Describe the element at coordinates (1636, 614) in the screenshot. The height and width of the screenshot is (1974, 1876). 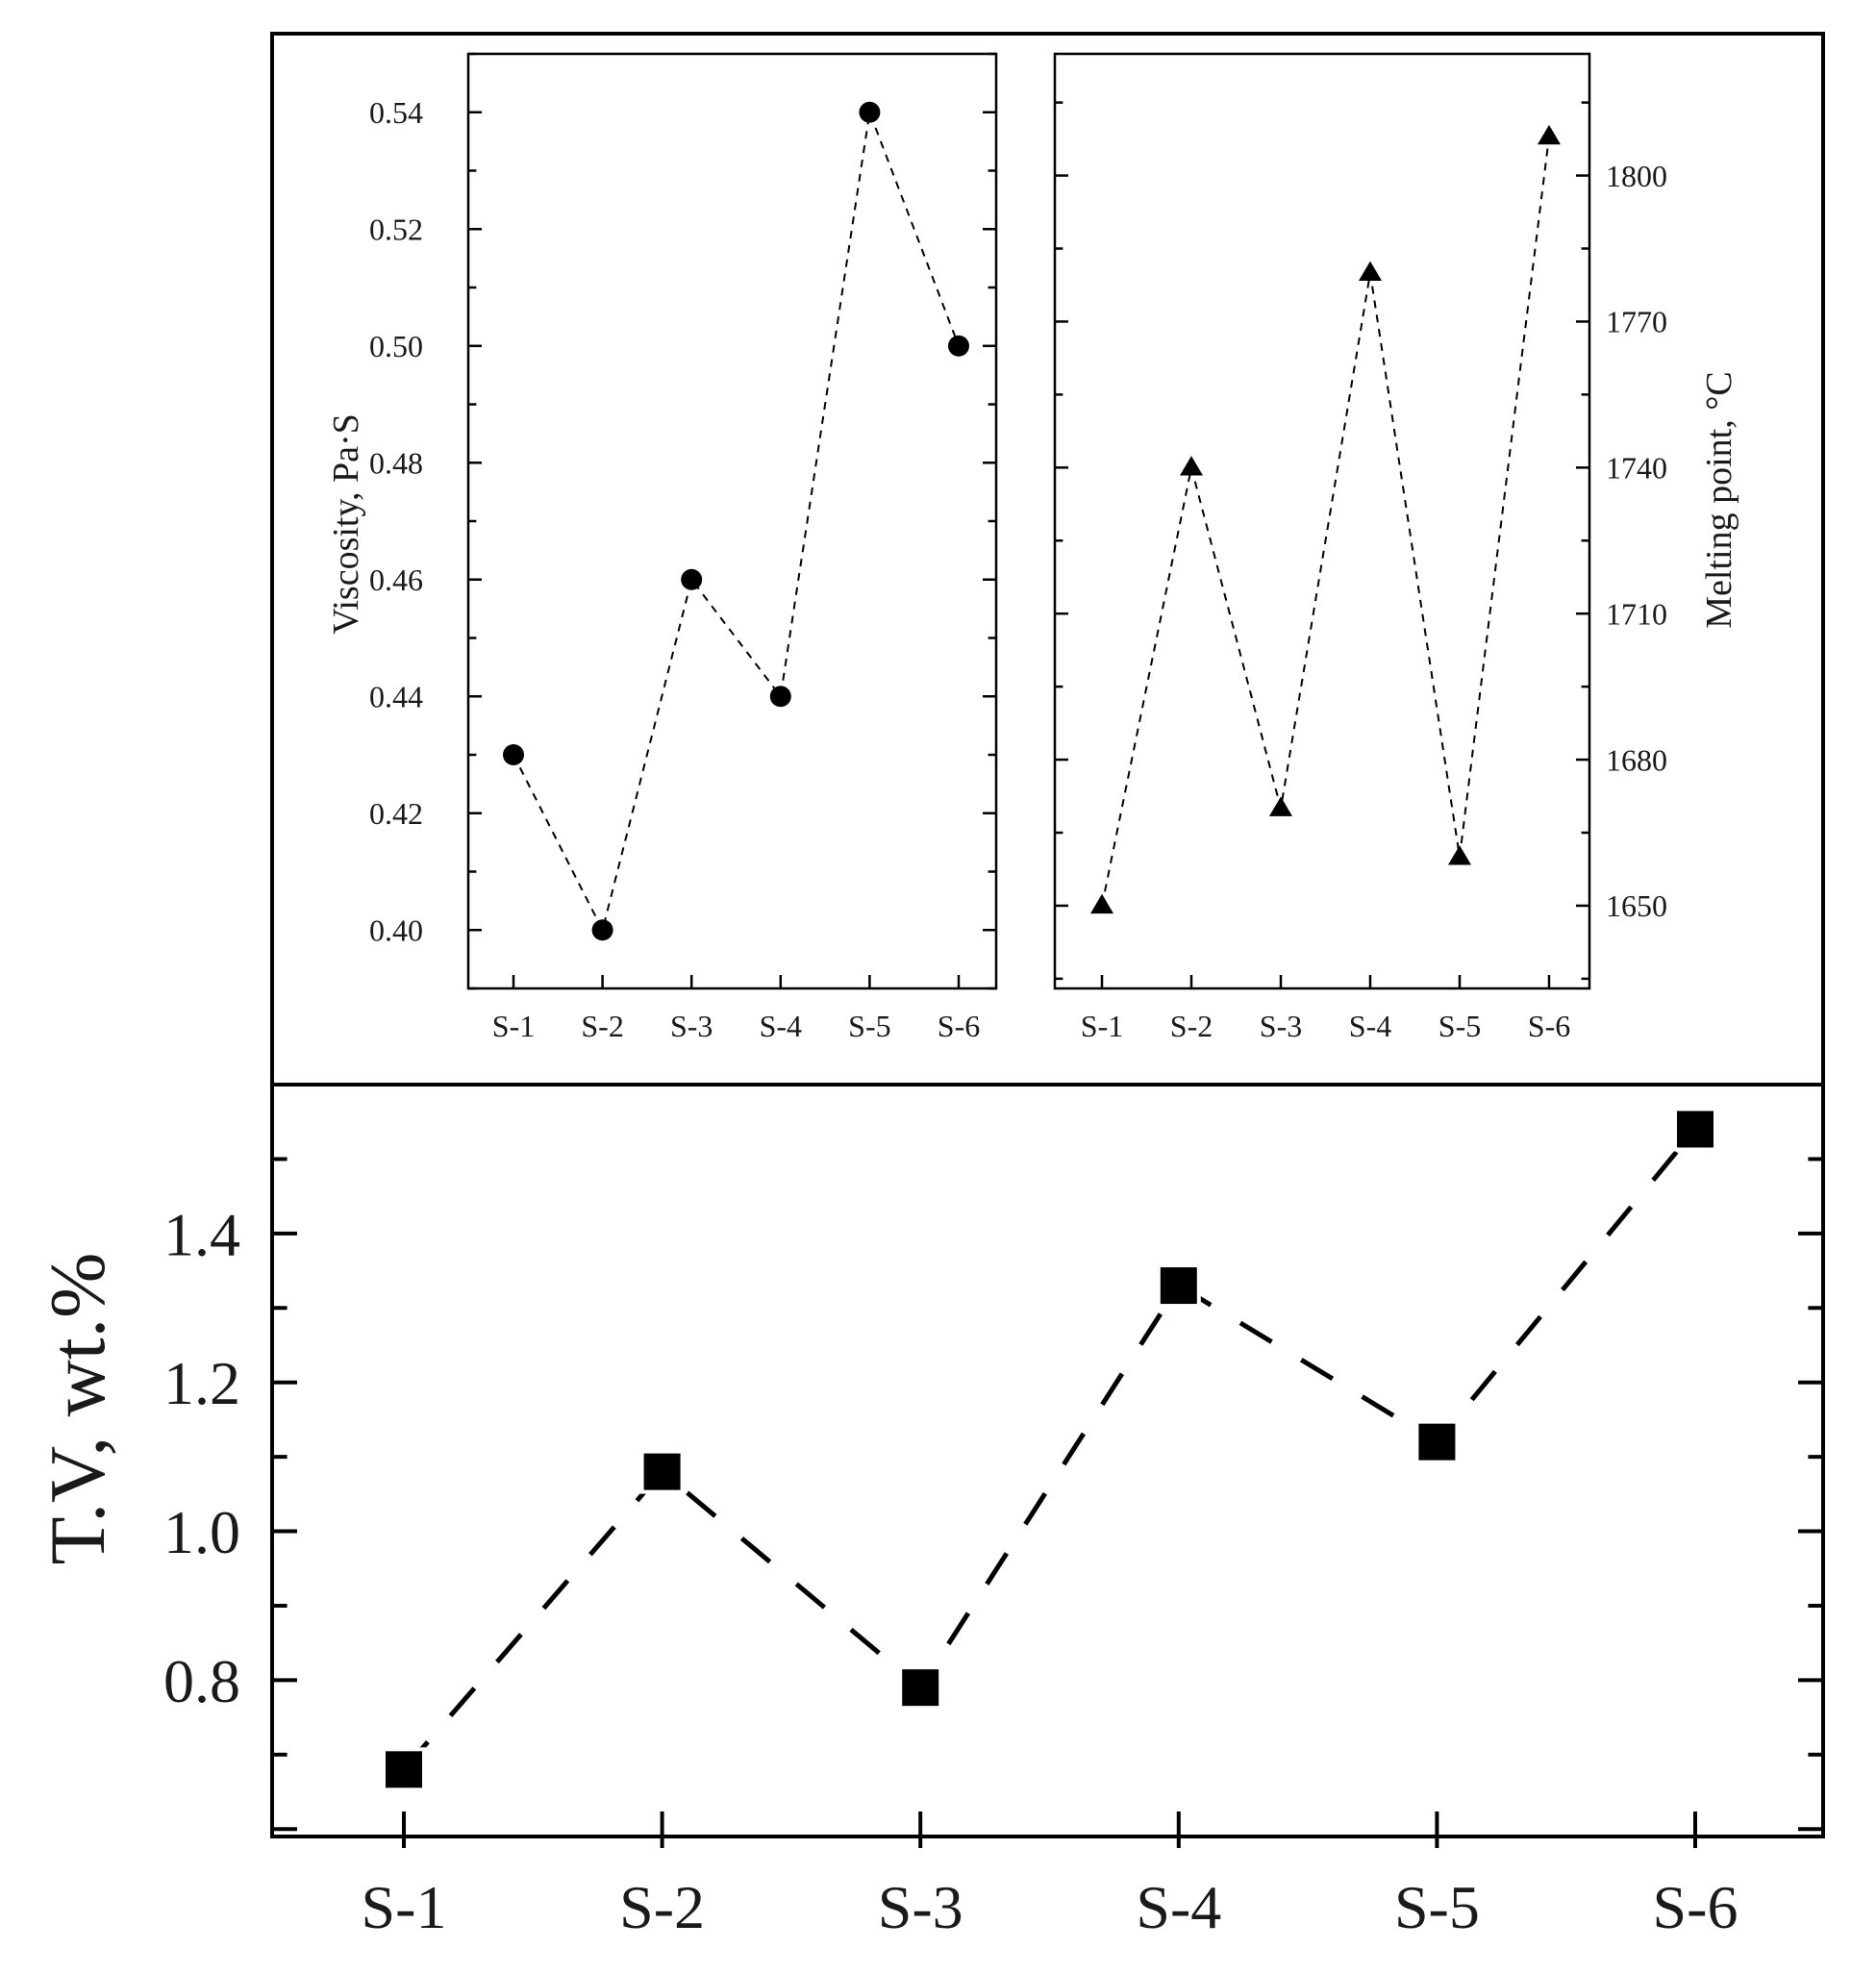
I see `y-tick-label: 1710` at that location.